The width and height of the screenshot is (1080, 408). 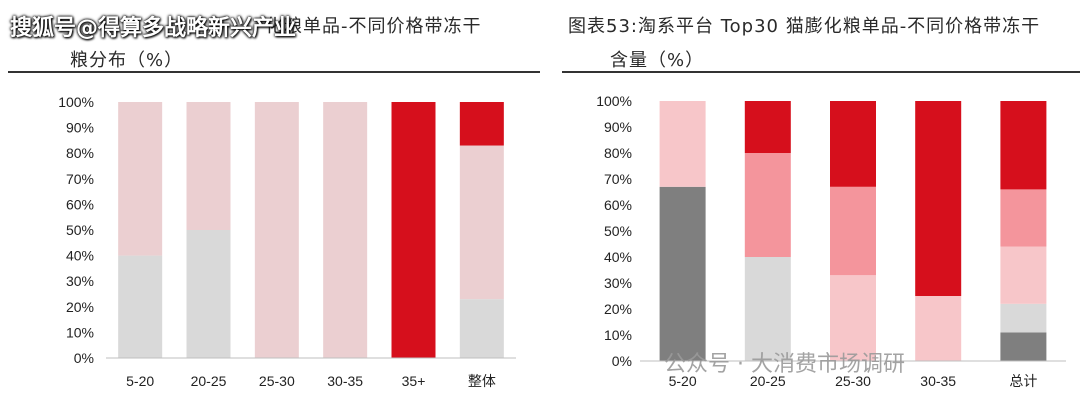 What do you see at coordinates (1023, 381) in the screenshot?
I see `x-category-label: 总计` at bounding box center [1023, 381].